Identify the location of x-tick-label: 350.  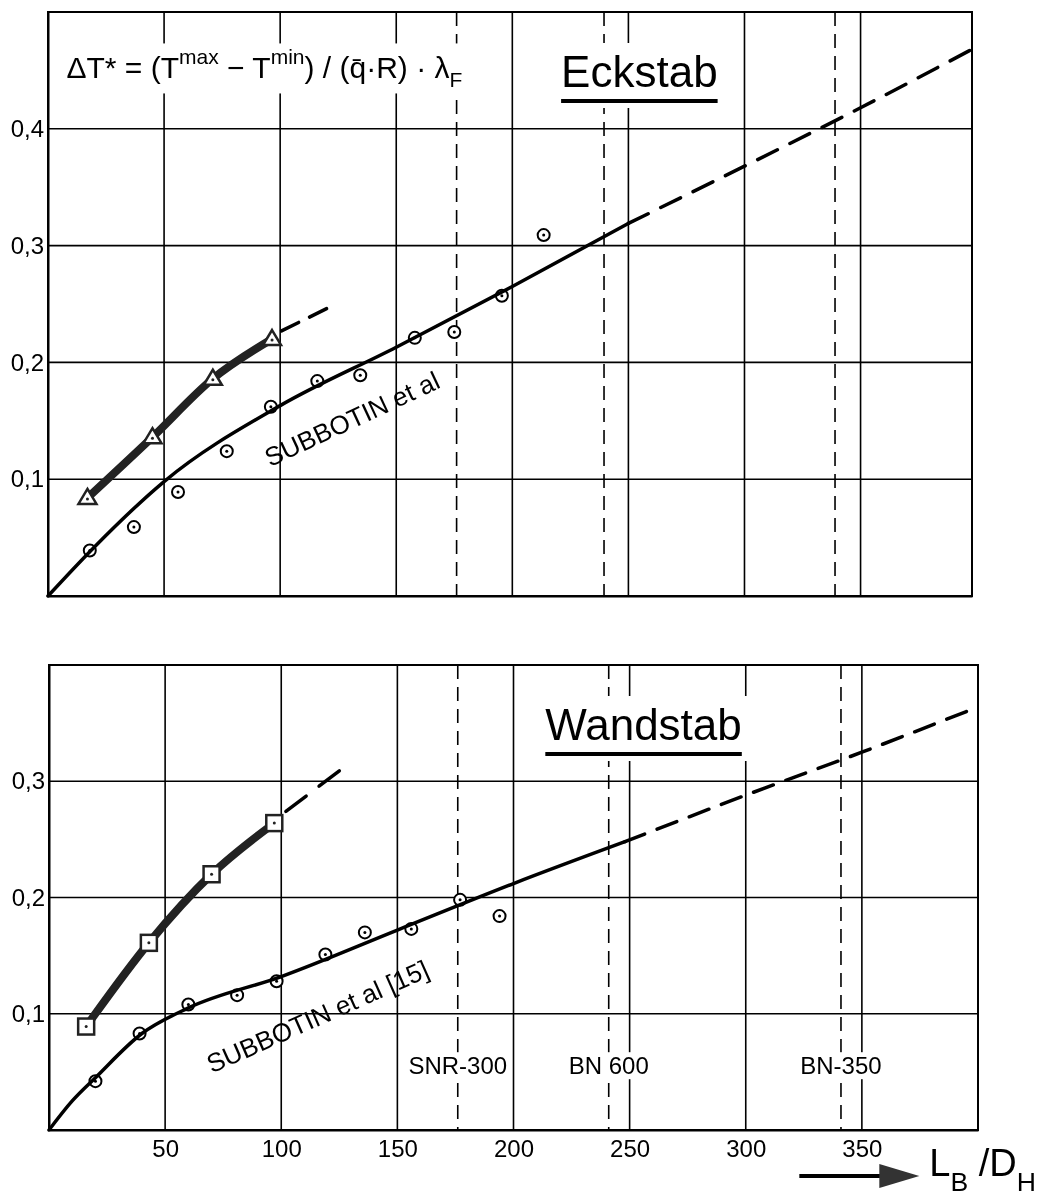
(862, 1149).